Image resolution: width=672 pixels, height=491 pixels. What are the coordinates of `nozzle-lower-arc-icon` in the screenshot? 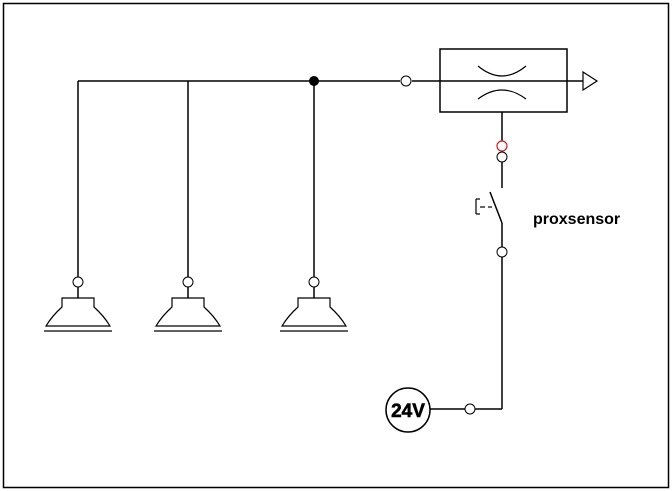 It's located at (502, 94).